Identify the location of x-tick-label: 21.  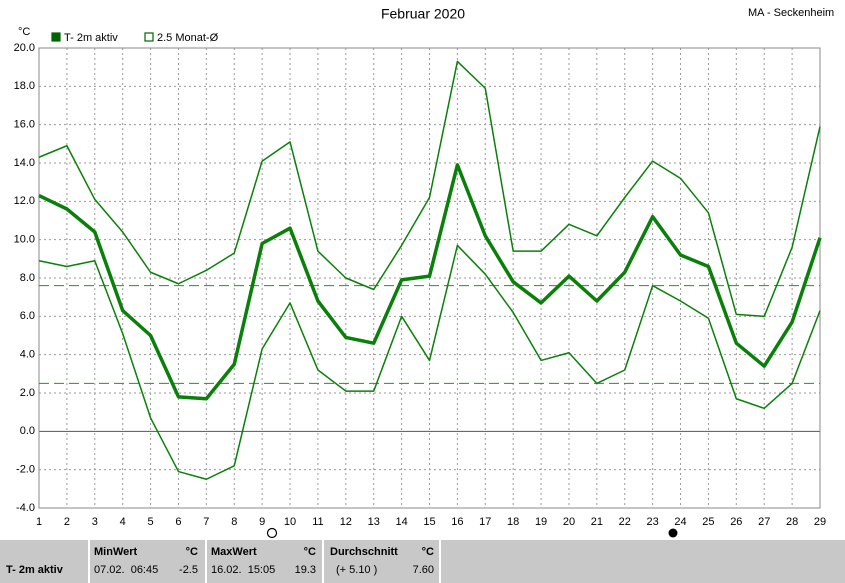
(597, 522).